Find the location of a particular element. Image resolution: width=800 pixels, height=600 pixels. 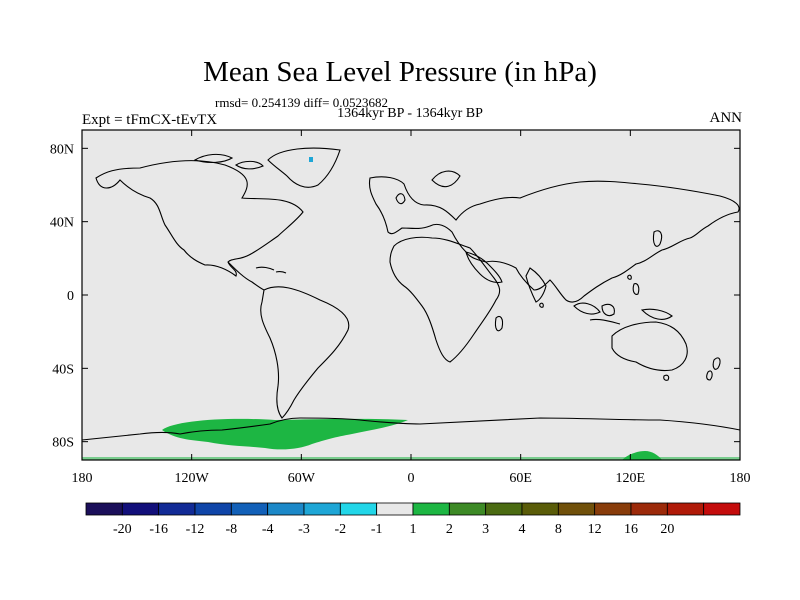

colorbar-label: 1 is located at coordinates (413, 529).